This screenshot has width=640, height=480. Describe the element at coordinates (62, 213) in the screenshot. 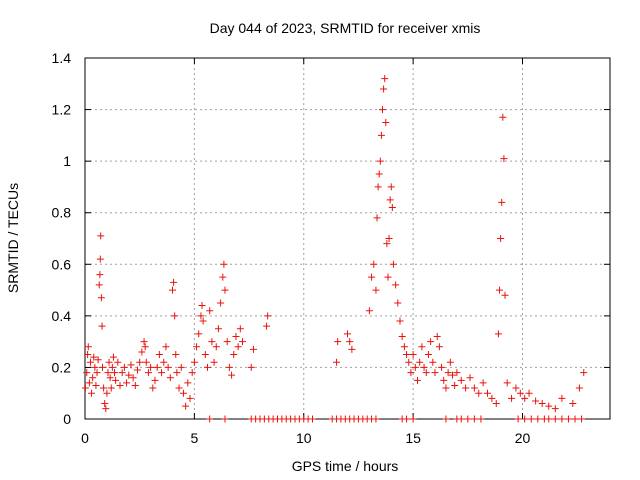

I see `y-tick-label: 0.8` at that location.